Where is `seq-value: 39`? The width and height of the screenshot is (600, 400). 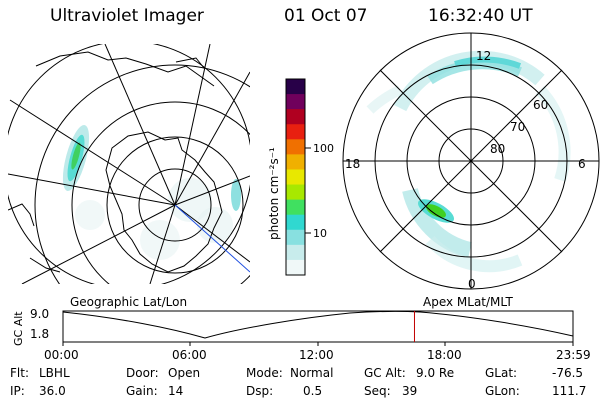 seq-value: 39 is located at coordinates (410, 391).